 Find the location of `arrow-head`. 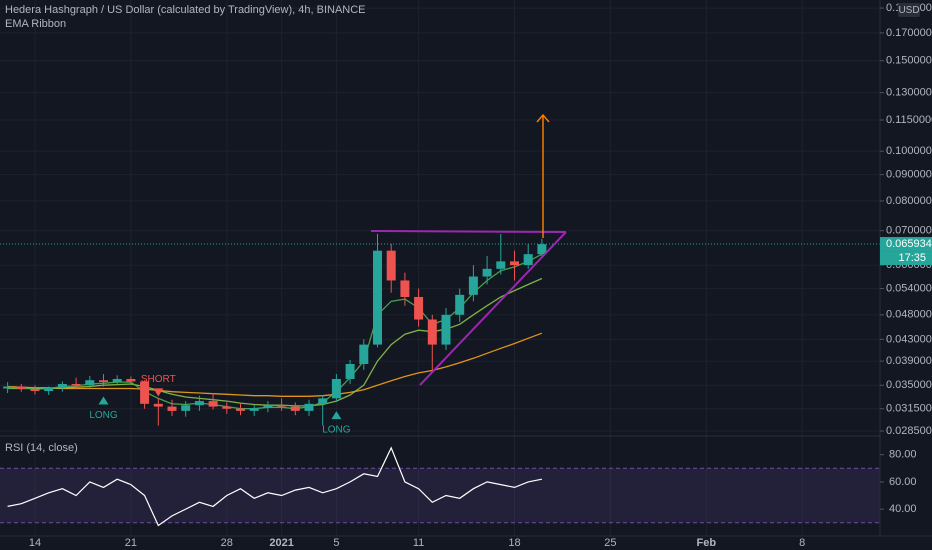

arrow-head is located at coordinates (543, 118).